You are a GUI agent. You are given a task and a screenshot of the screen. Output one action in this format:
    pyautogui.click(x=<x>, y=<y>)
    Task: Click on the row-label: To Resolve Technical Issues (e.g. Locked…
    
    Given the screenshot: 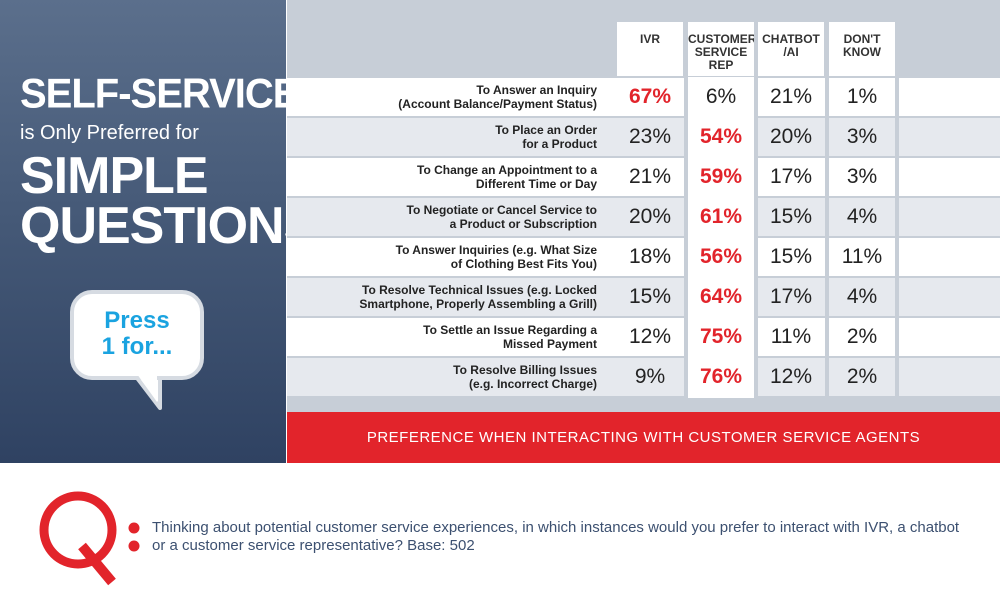 What is the action you would take?
    pyautogui.click(x=478, y=297)
    